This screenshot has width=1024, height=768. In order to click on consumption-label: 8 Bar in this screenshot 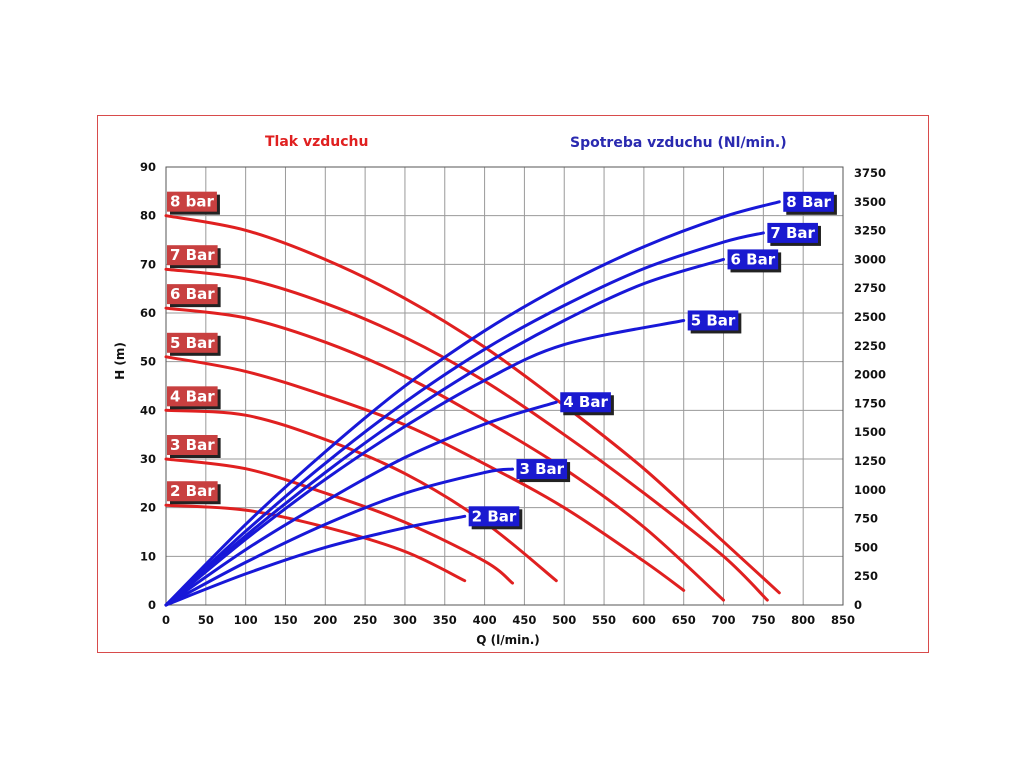, I will do `click(810, 203)`.